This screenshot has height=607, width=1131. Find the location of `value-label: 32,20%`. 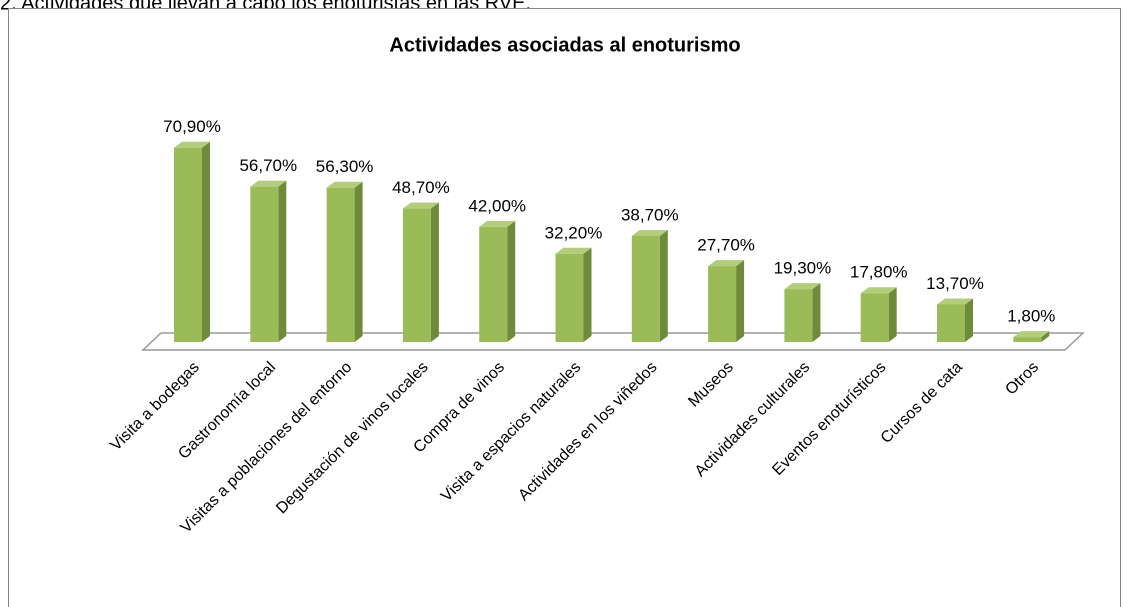

value-label: 32,20% is located at coordinates (574, 232).